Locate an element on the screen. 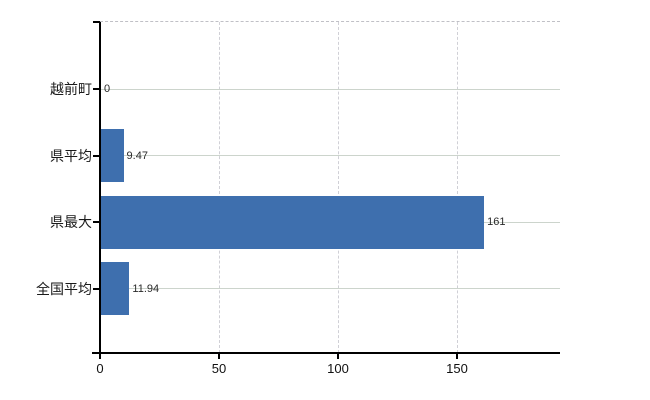 The image size is (650, 400). bar-value-label: 9.47 is located at coordinates (137, 155).